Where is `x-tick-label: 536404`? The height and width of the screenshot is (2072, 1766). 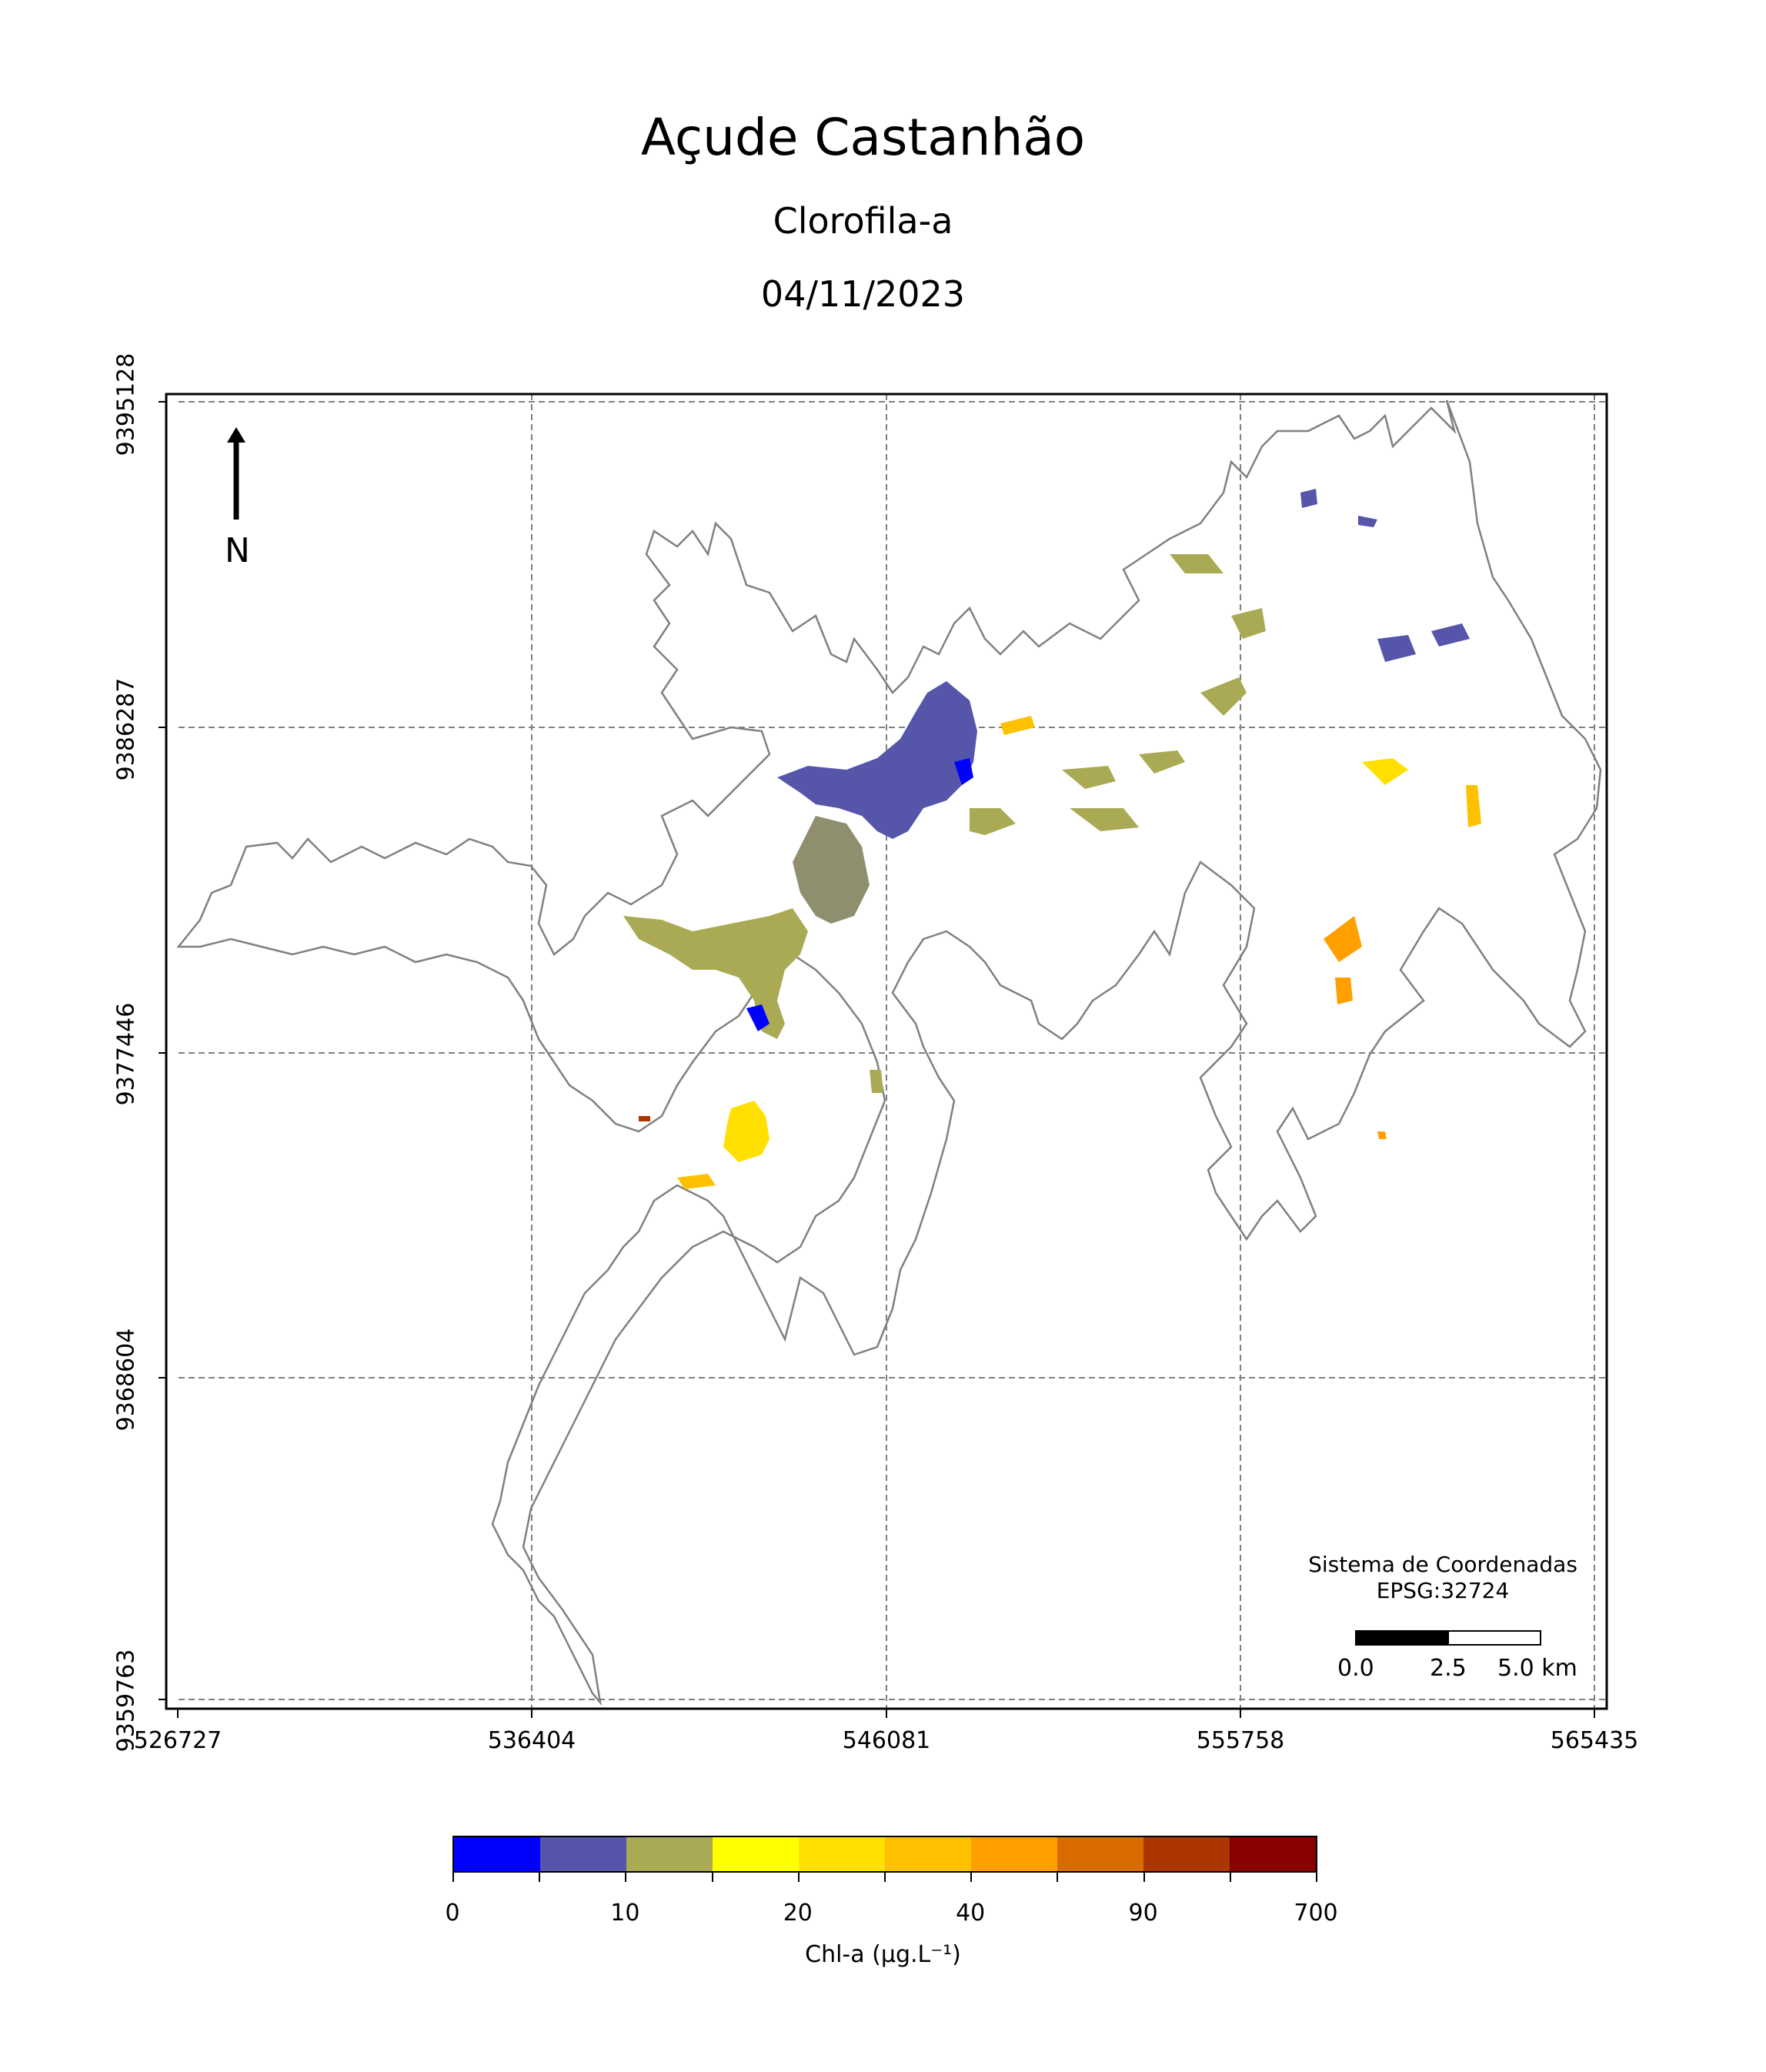 x-tick-label: 536404 is located at coordinates (531, 1741).